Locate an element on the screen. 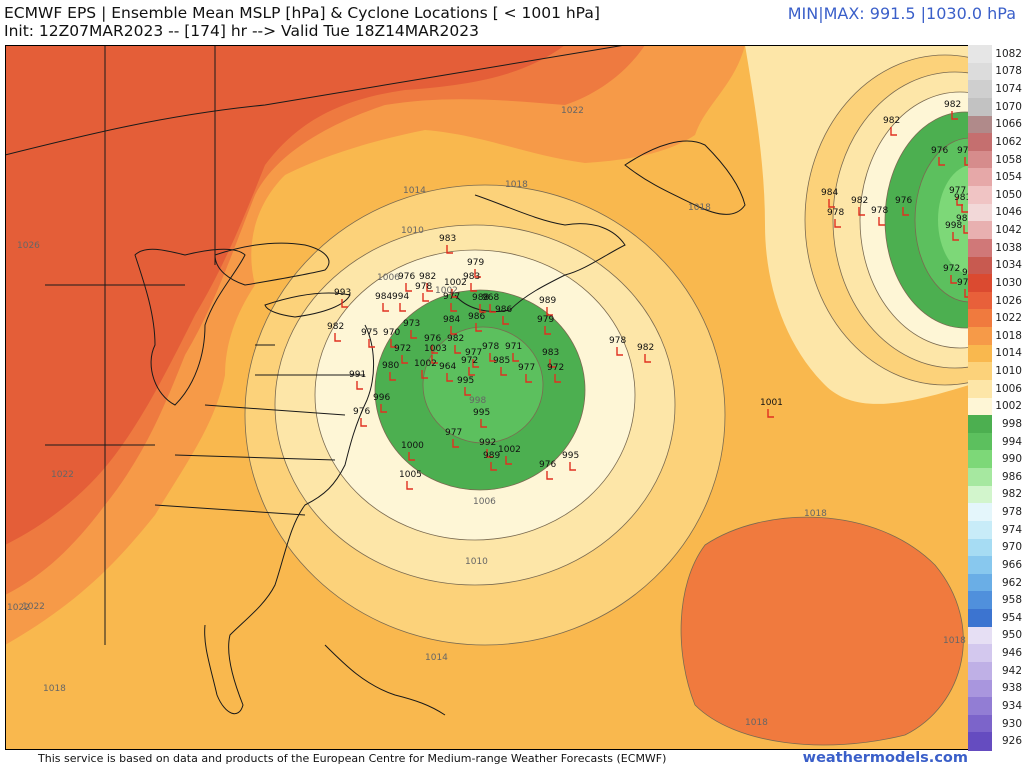 Image resolution: width=1024 pixels, height=768 pixels. colorbar-label: 982 is located at coordinates (1011, 494).